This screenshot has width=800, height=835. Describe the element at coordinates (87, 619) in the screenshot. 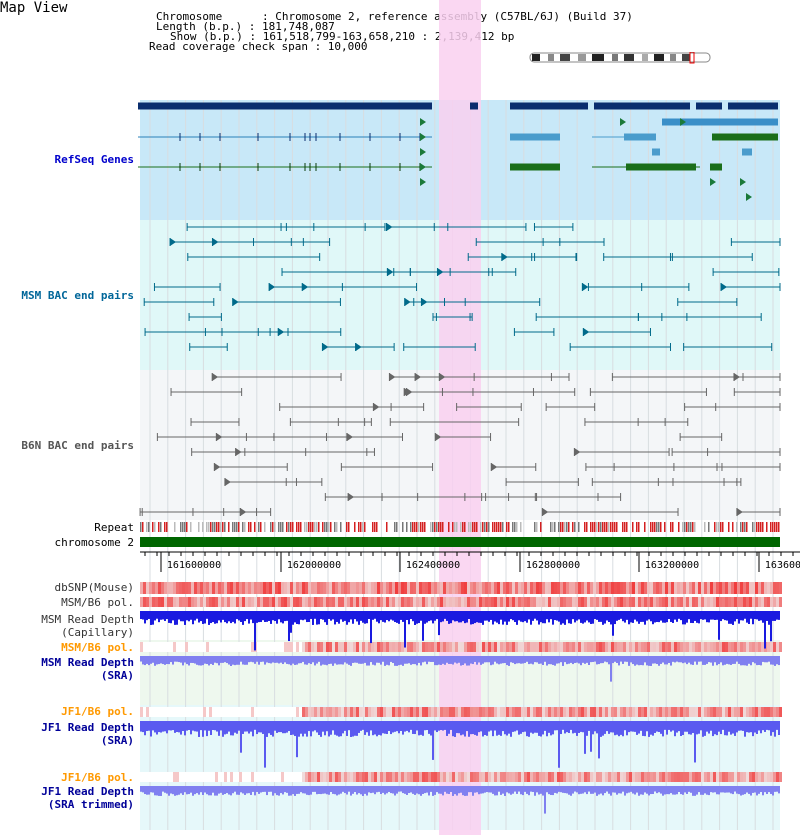

I see `track-label-msm-depth-cap: MSM Read Depth` at that location.